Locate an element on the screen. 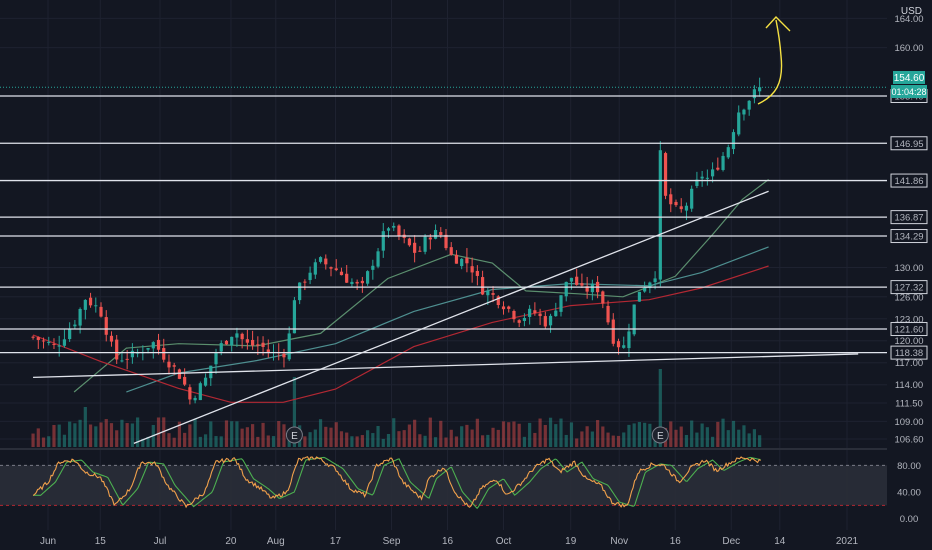  time-axis-label: 19 is located at coordinates (571, 541).